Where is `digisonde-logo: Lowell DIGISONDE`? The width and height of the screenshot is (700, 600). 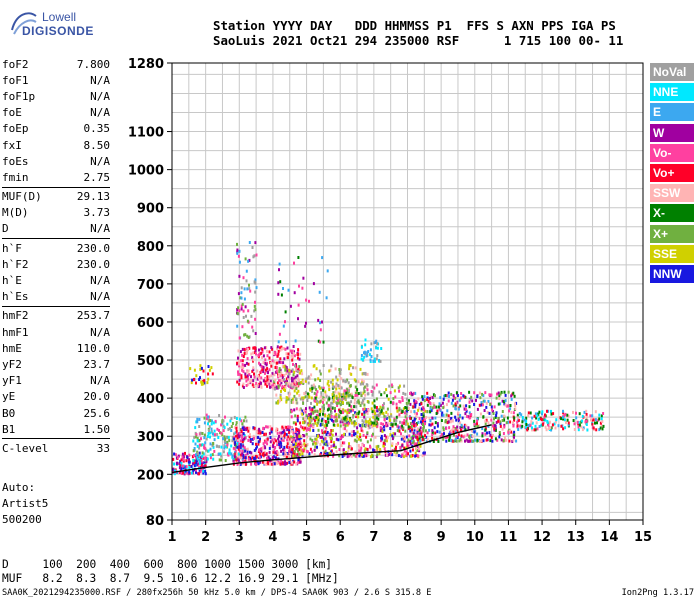
digisonde-logo: Lowell DIGISONDE is located at coordinates (54, 26).